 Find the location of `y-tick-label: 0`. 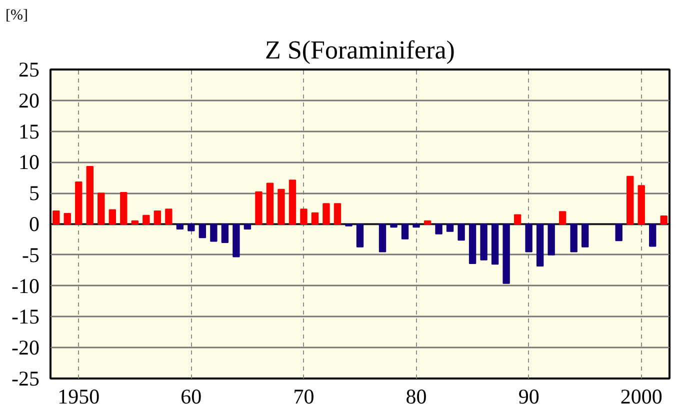

y-tick-label: 0 is located at coordinates (34, 224).